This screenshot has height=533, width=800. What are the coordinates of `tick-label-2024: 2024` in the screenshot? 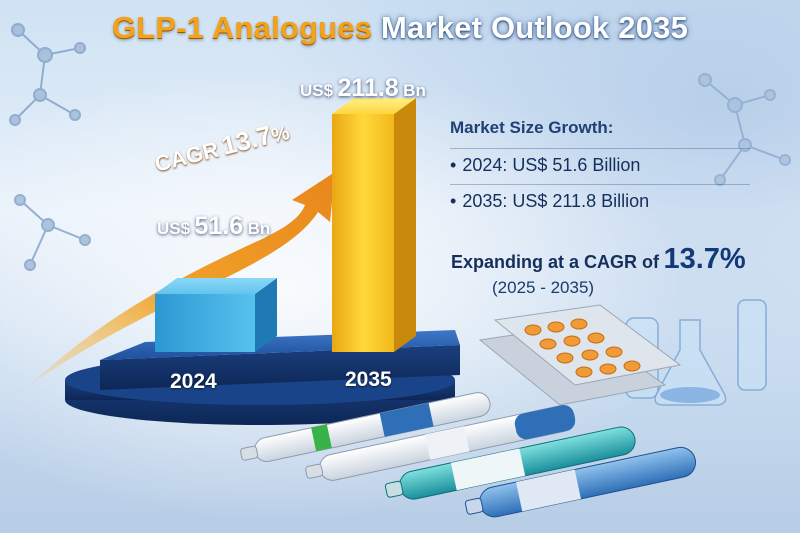 It's located at (193, 381).